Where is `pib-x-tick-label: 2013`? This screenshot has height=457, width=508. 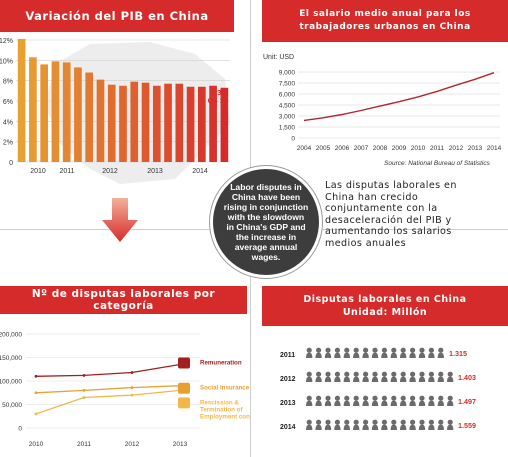
pib-x-tick-label: 2013 is located at coordinates (155, 171).